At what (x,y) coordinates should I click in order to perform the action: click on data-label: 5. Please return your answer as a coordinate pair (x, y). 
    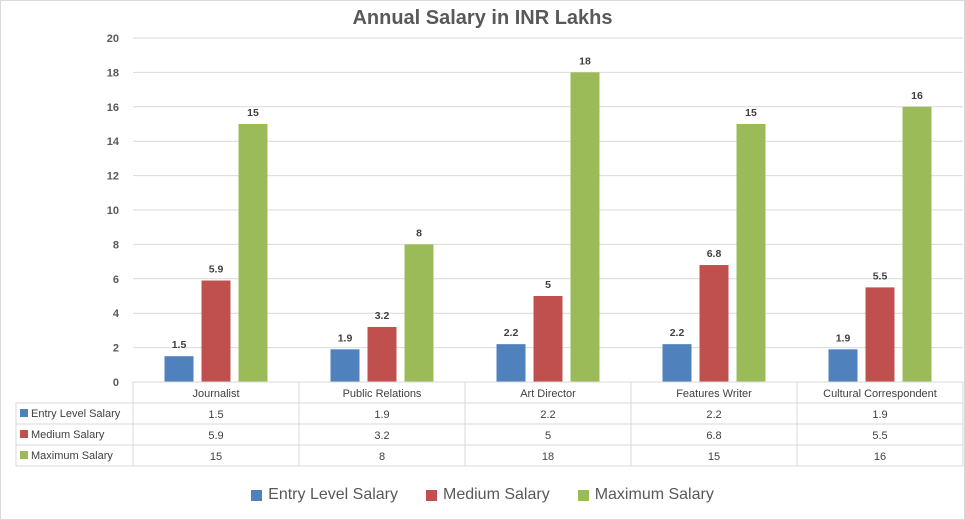
    Looking at the image, I should click on (548, 285).